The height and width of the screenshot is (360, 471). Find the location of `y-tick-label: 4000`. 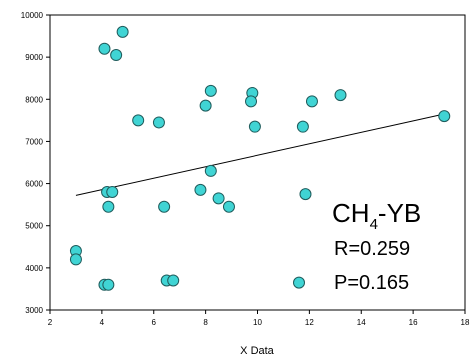

y-tick-label: 4000 is located at coordinates (34, 268).